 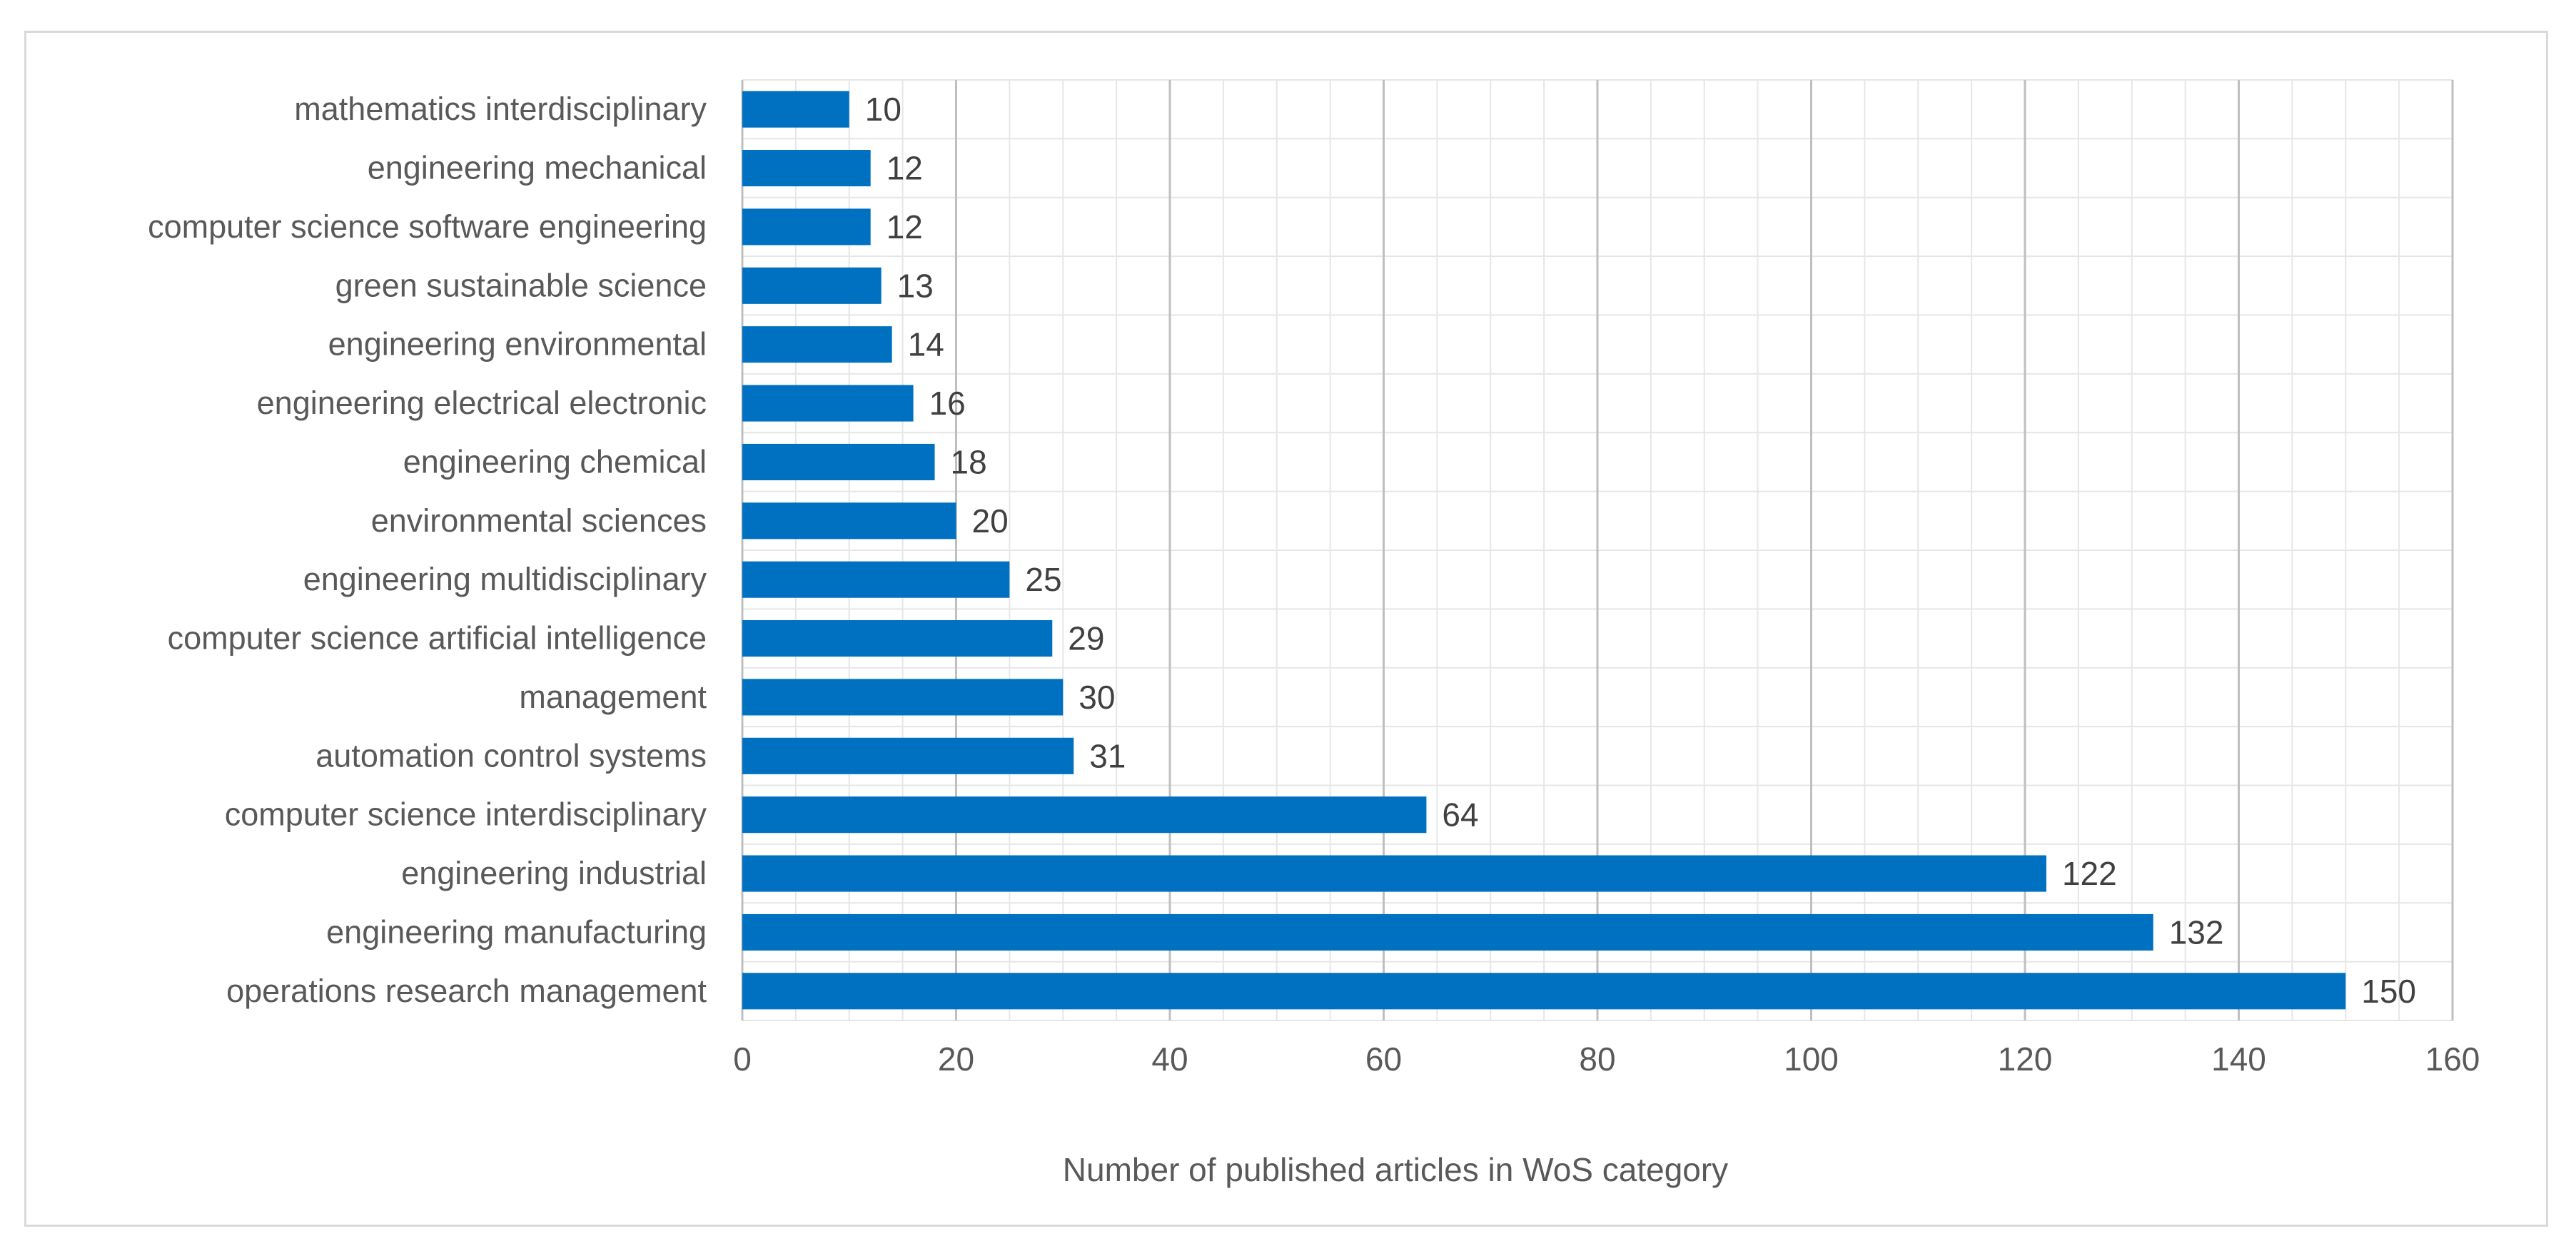 I want to click on x-tick-label: 140, so click(x=2238, y=1059).